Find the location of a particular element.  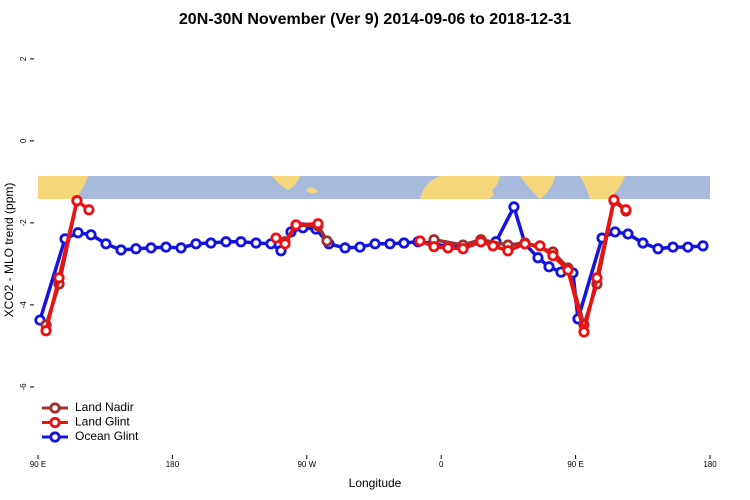

y-tick-label: -6 is located at coordinates (23, 387).